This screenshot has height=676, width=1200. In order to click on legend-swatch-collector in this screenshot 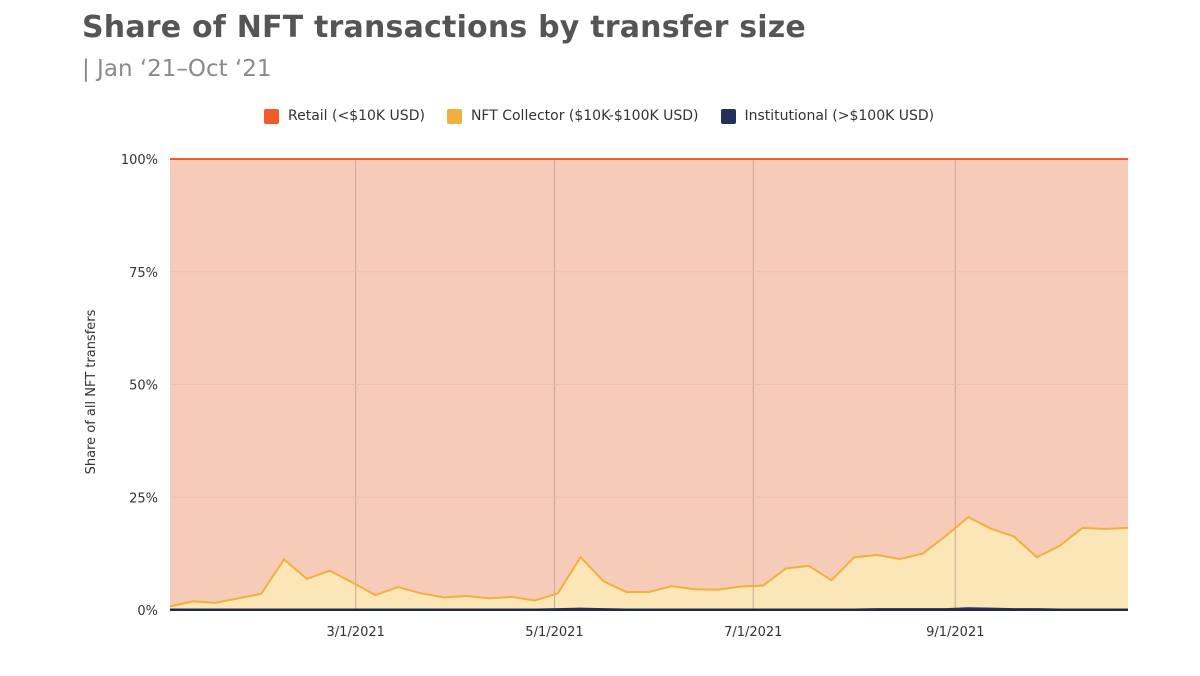, I will do `click(454, 116)`.